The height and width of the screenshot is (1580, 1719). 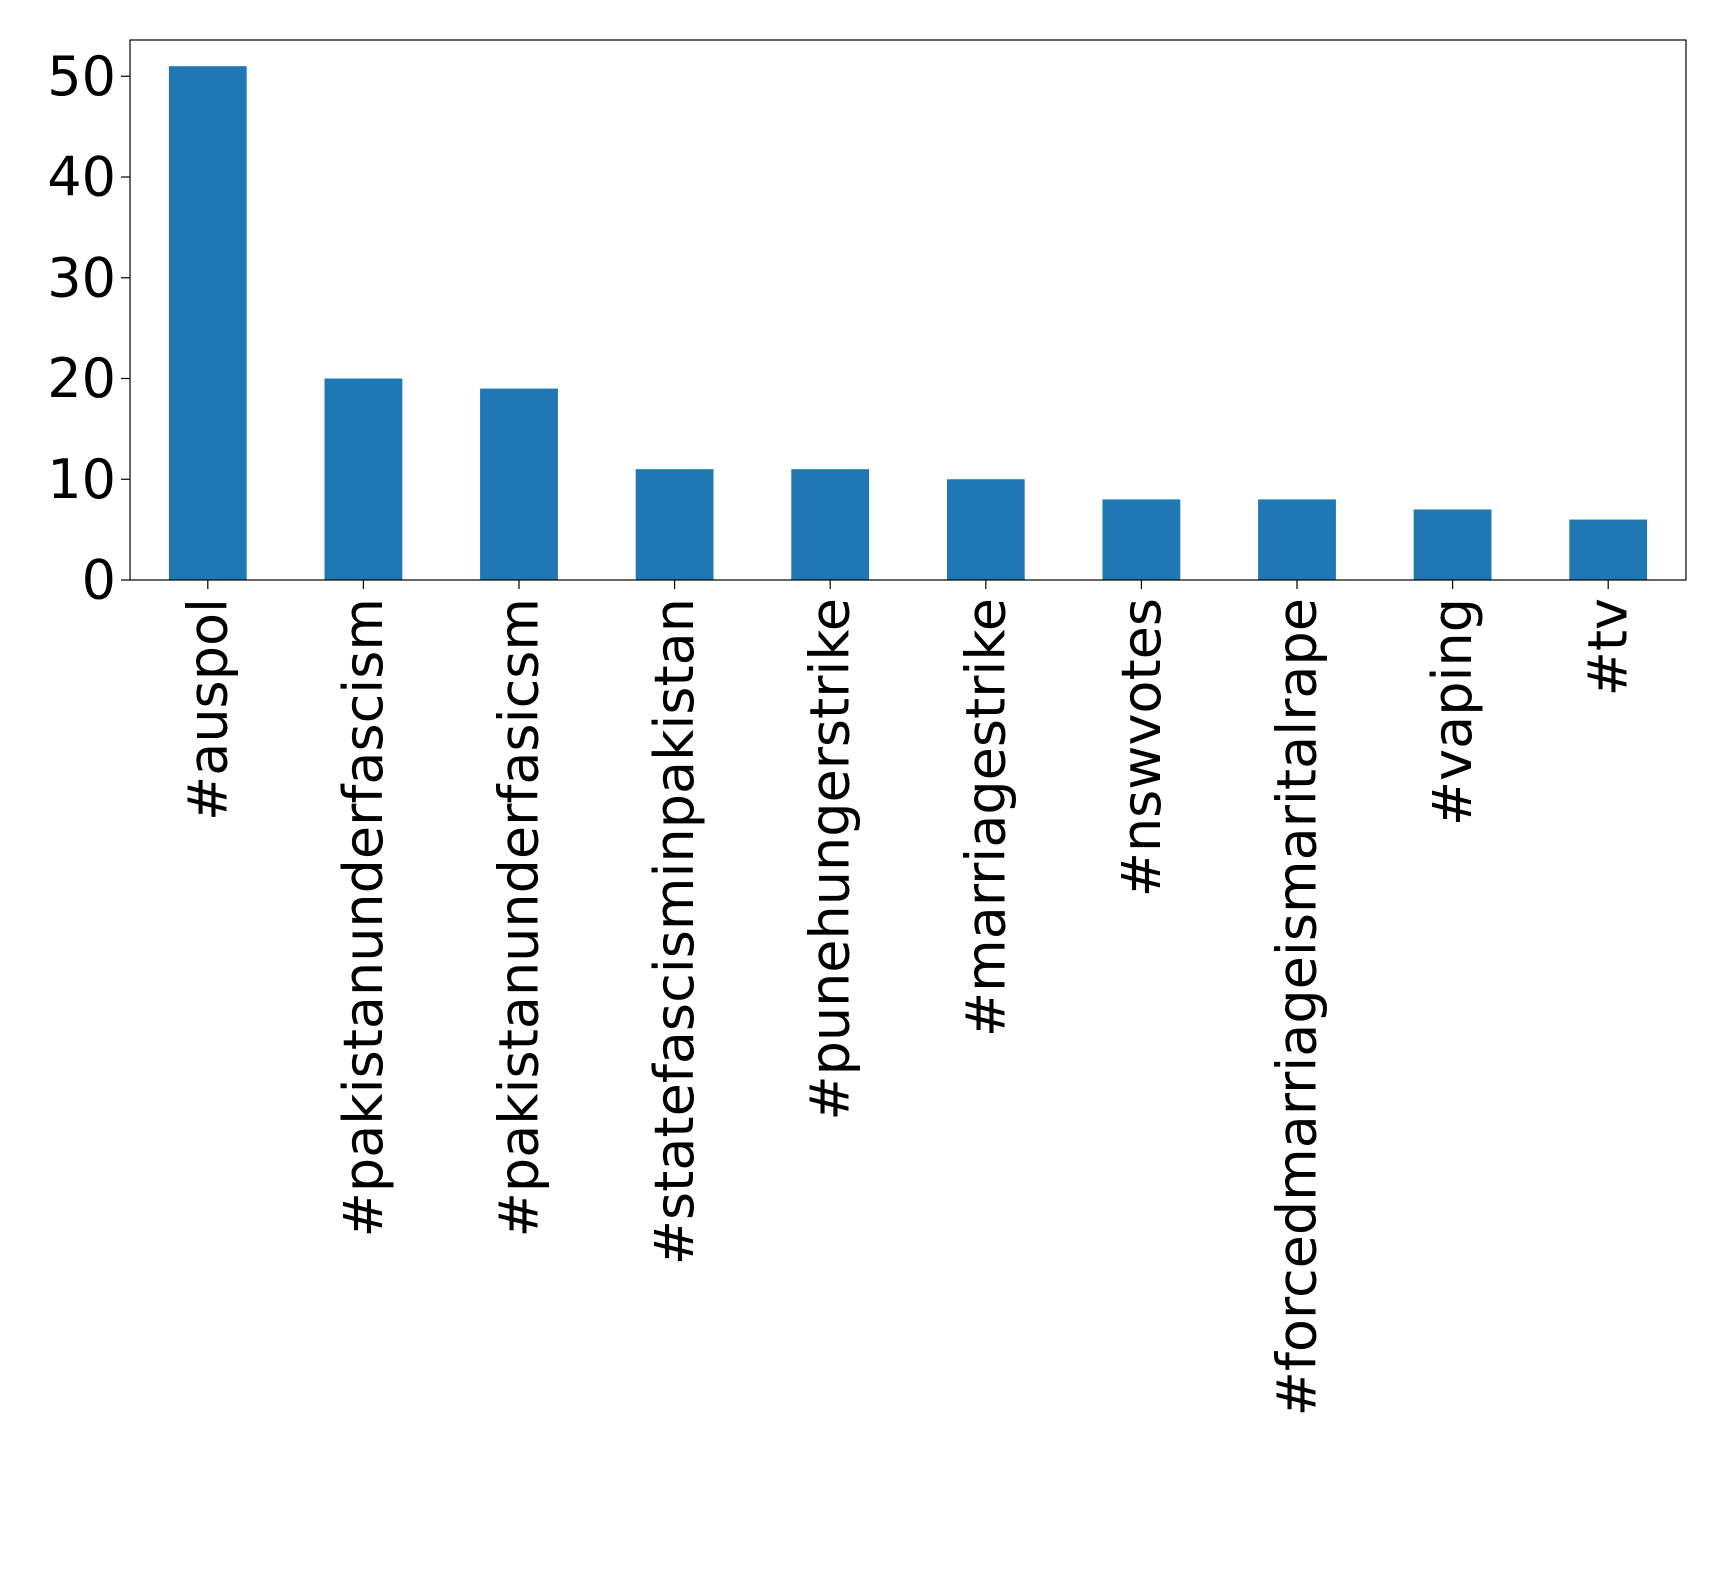 What do you see at coordinates (81, 177) in the screenshot?
I see `y-tick-label-4: 40` at bounding box center [81, 177].